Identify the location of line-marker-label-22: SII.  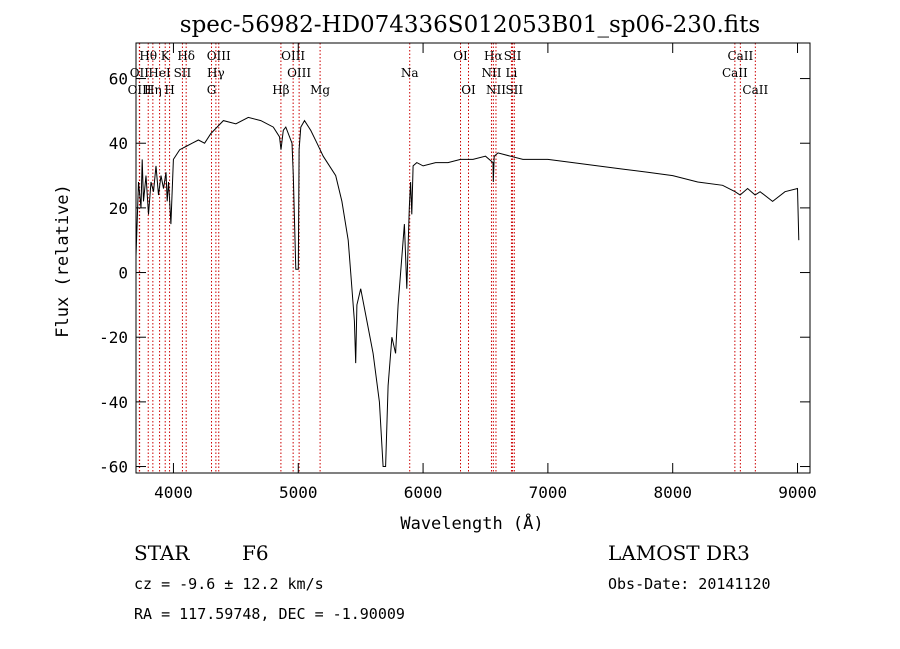
(513, 56).